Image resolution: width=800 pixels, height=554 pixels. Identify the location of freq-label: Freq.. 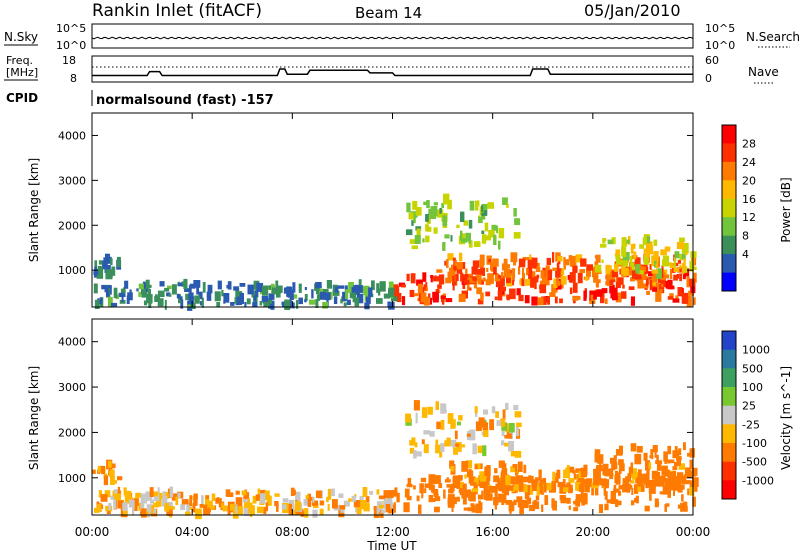
(19, 60).